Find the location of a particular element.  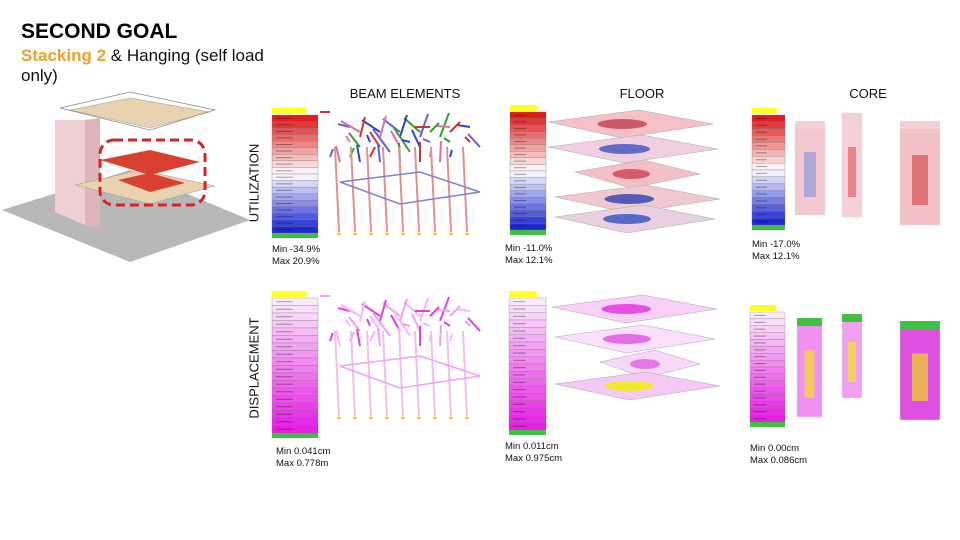

max-label: Max 0.975cm is located at coordinates (534, 458).